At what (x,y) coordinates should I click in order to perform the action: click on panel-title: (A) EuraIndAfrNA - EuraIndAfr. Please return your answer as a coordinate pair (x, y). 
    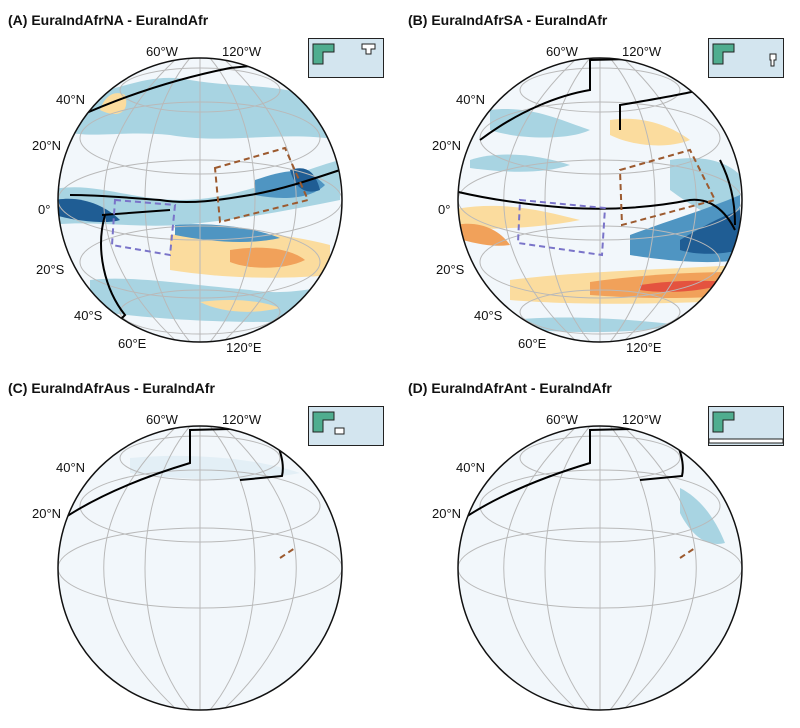
    Looking at the image, I should click on (108, 20).